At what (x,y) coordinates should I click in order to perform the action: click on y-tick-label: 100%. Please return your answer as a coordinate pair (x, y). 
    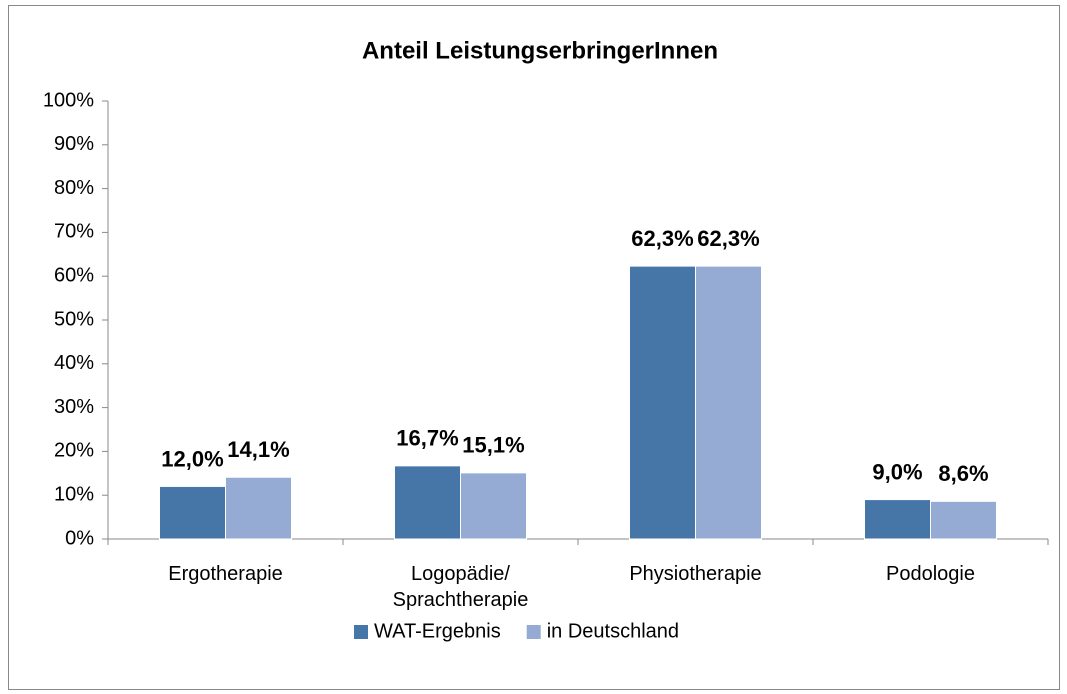
    Looking at the image, I should click on (68, 100).